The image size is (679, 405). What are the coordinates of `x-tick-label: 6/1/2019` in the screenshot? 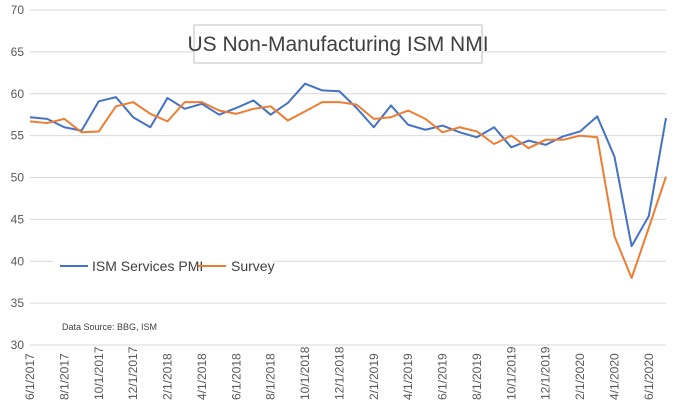 It's located at (443, 376).